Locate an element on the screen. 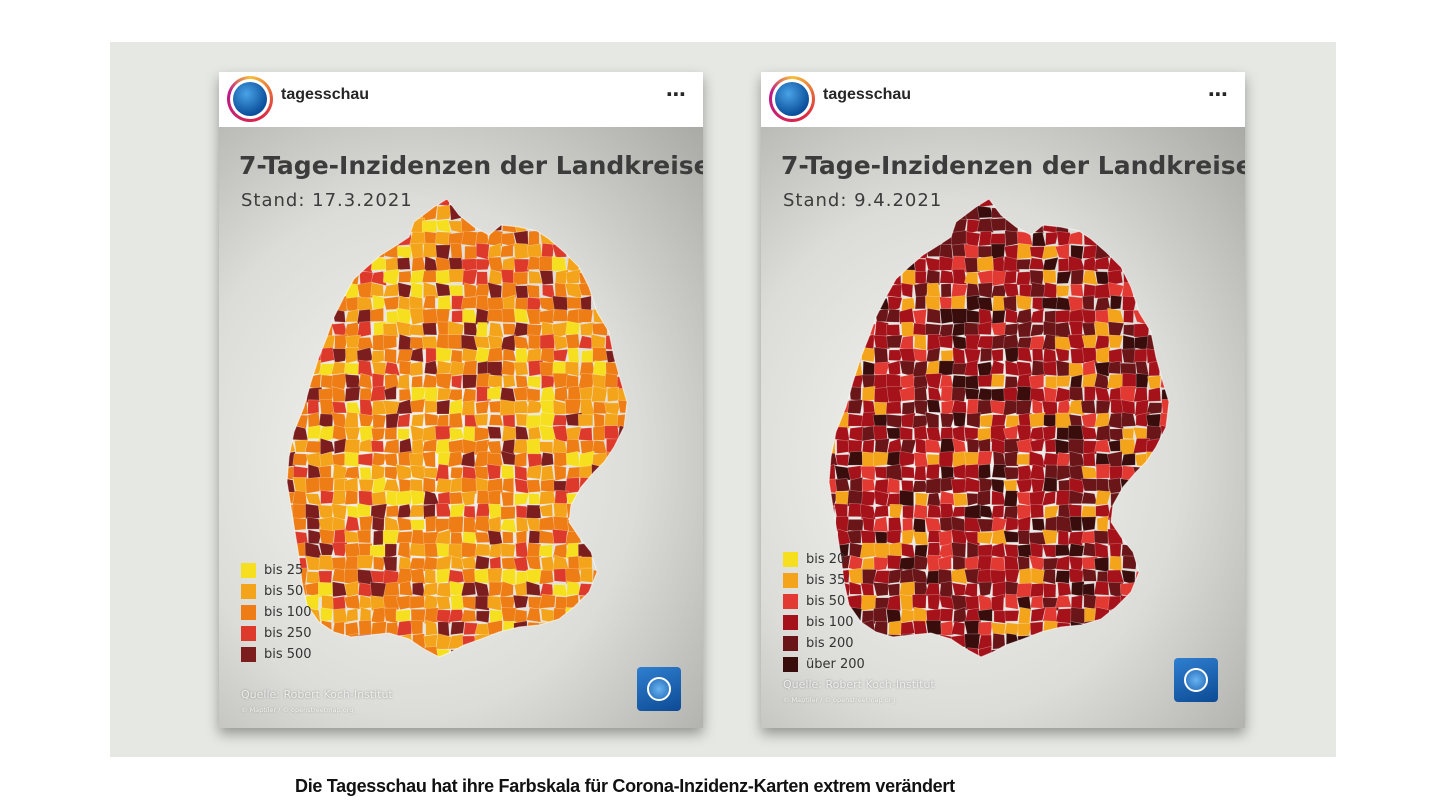  legend-label: bis 50 is located at coordinates (826, 601).